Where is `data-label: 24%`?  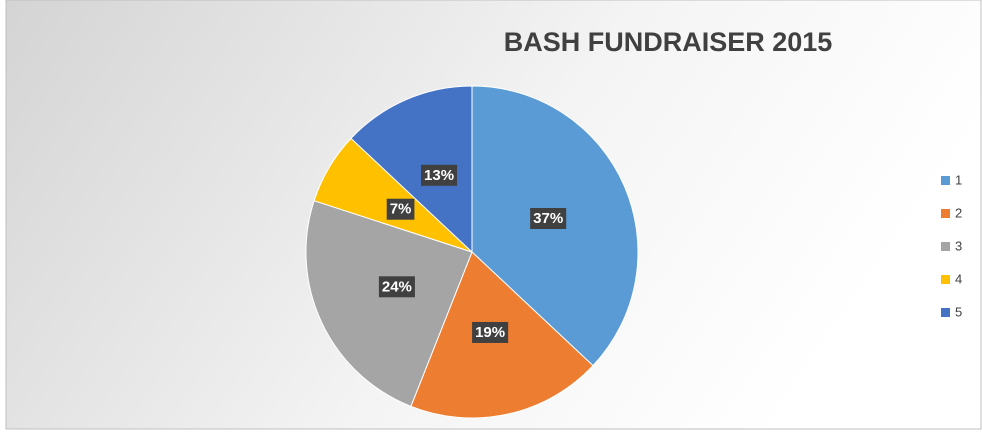 data-label: 24% is located at coordinates (397, 286).